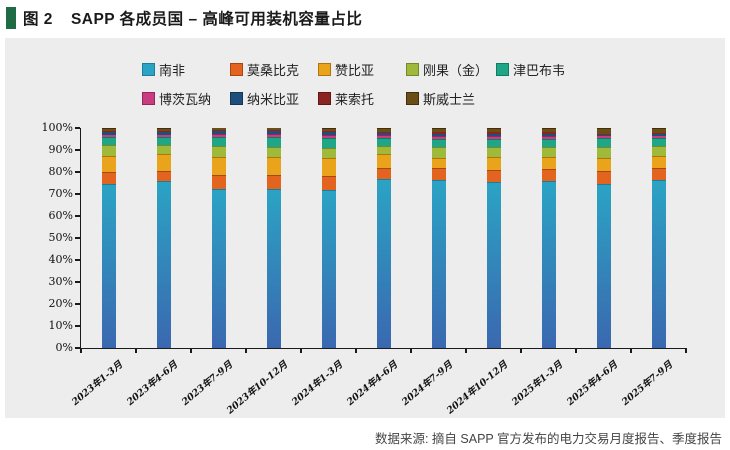  I want to click on legend-item: 纳米比亚, so click(274, 98).